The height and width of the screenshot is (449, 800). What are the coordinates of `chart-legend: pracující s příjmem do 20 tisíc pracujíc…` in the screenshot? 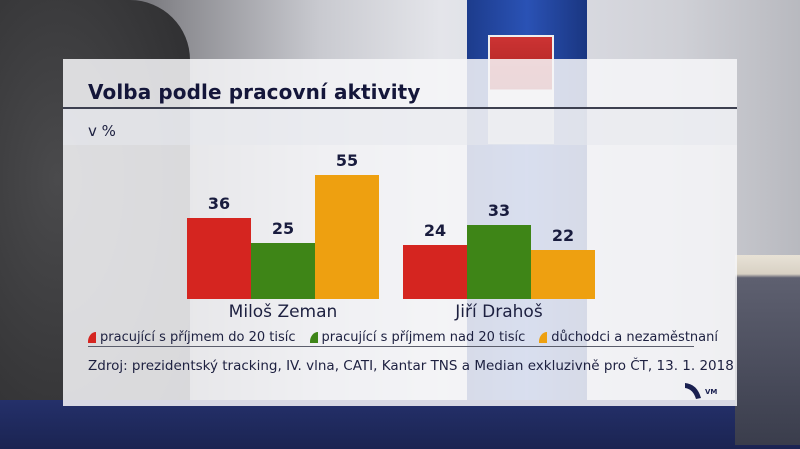 It's located at (410, 337).